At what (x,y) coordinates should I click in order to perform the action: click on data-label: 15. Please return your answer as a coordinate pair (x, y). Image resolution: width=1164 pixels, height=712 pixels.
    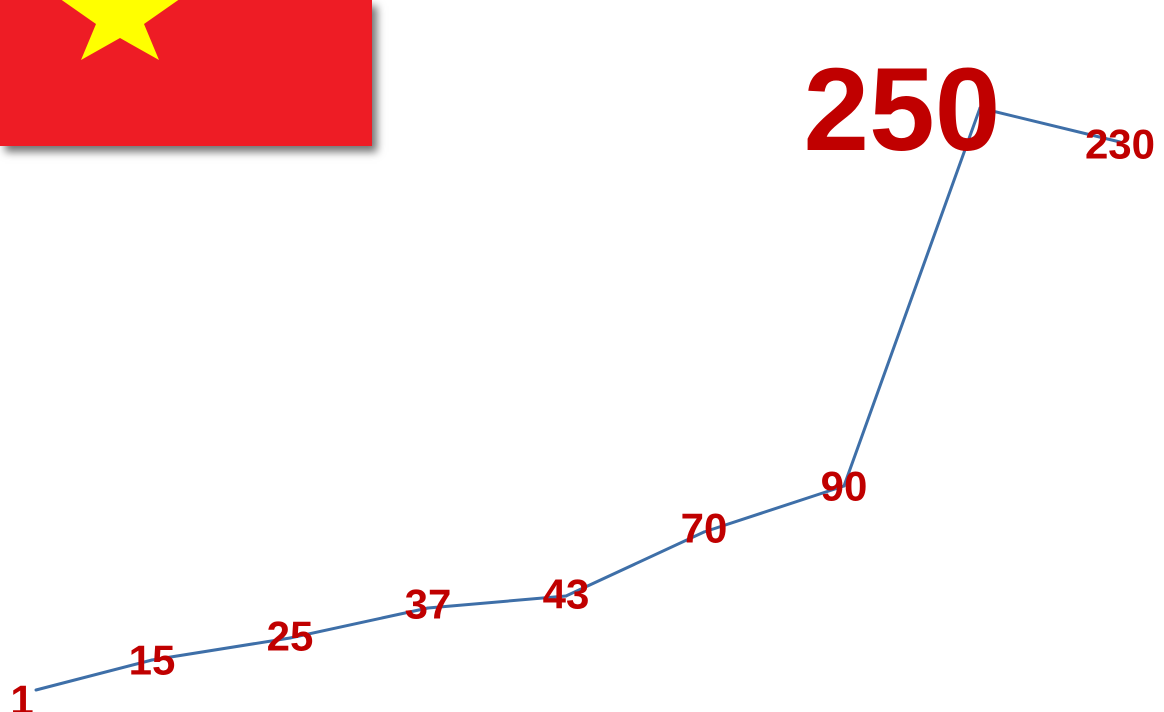
    Looking at the image, I should click on (152, 660).